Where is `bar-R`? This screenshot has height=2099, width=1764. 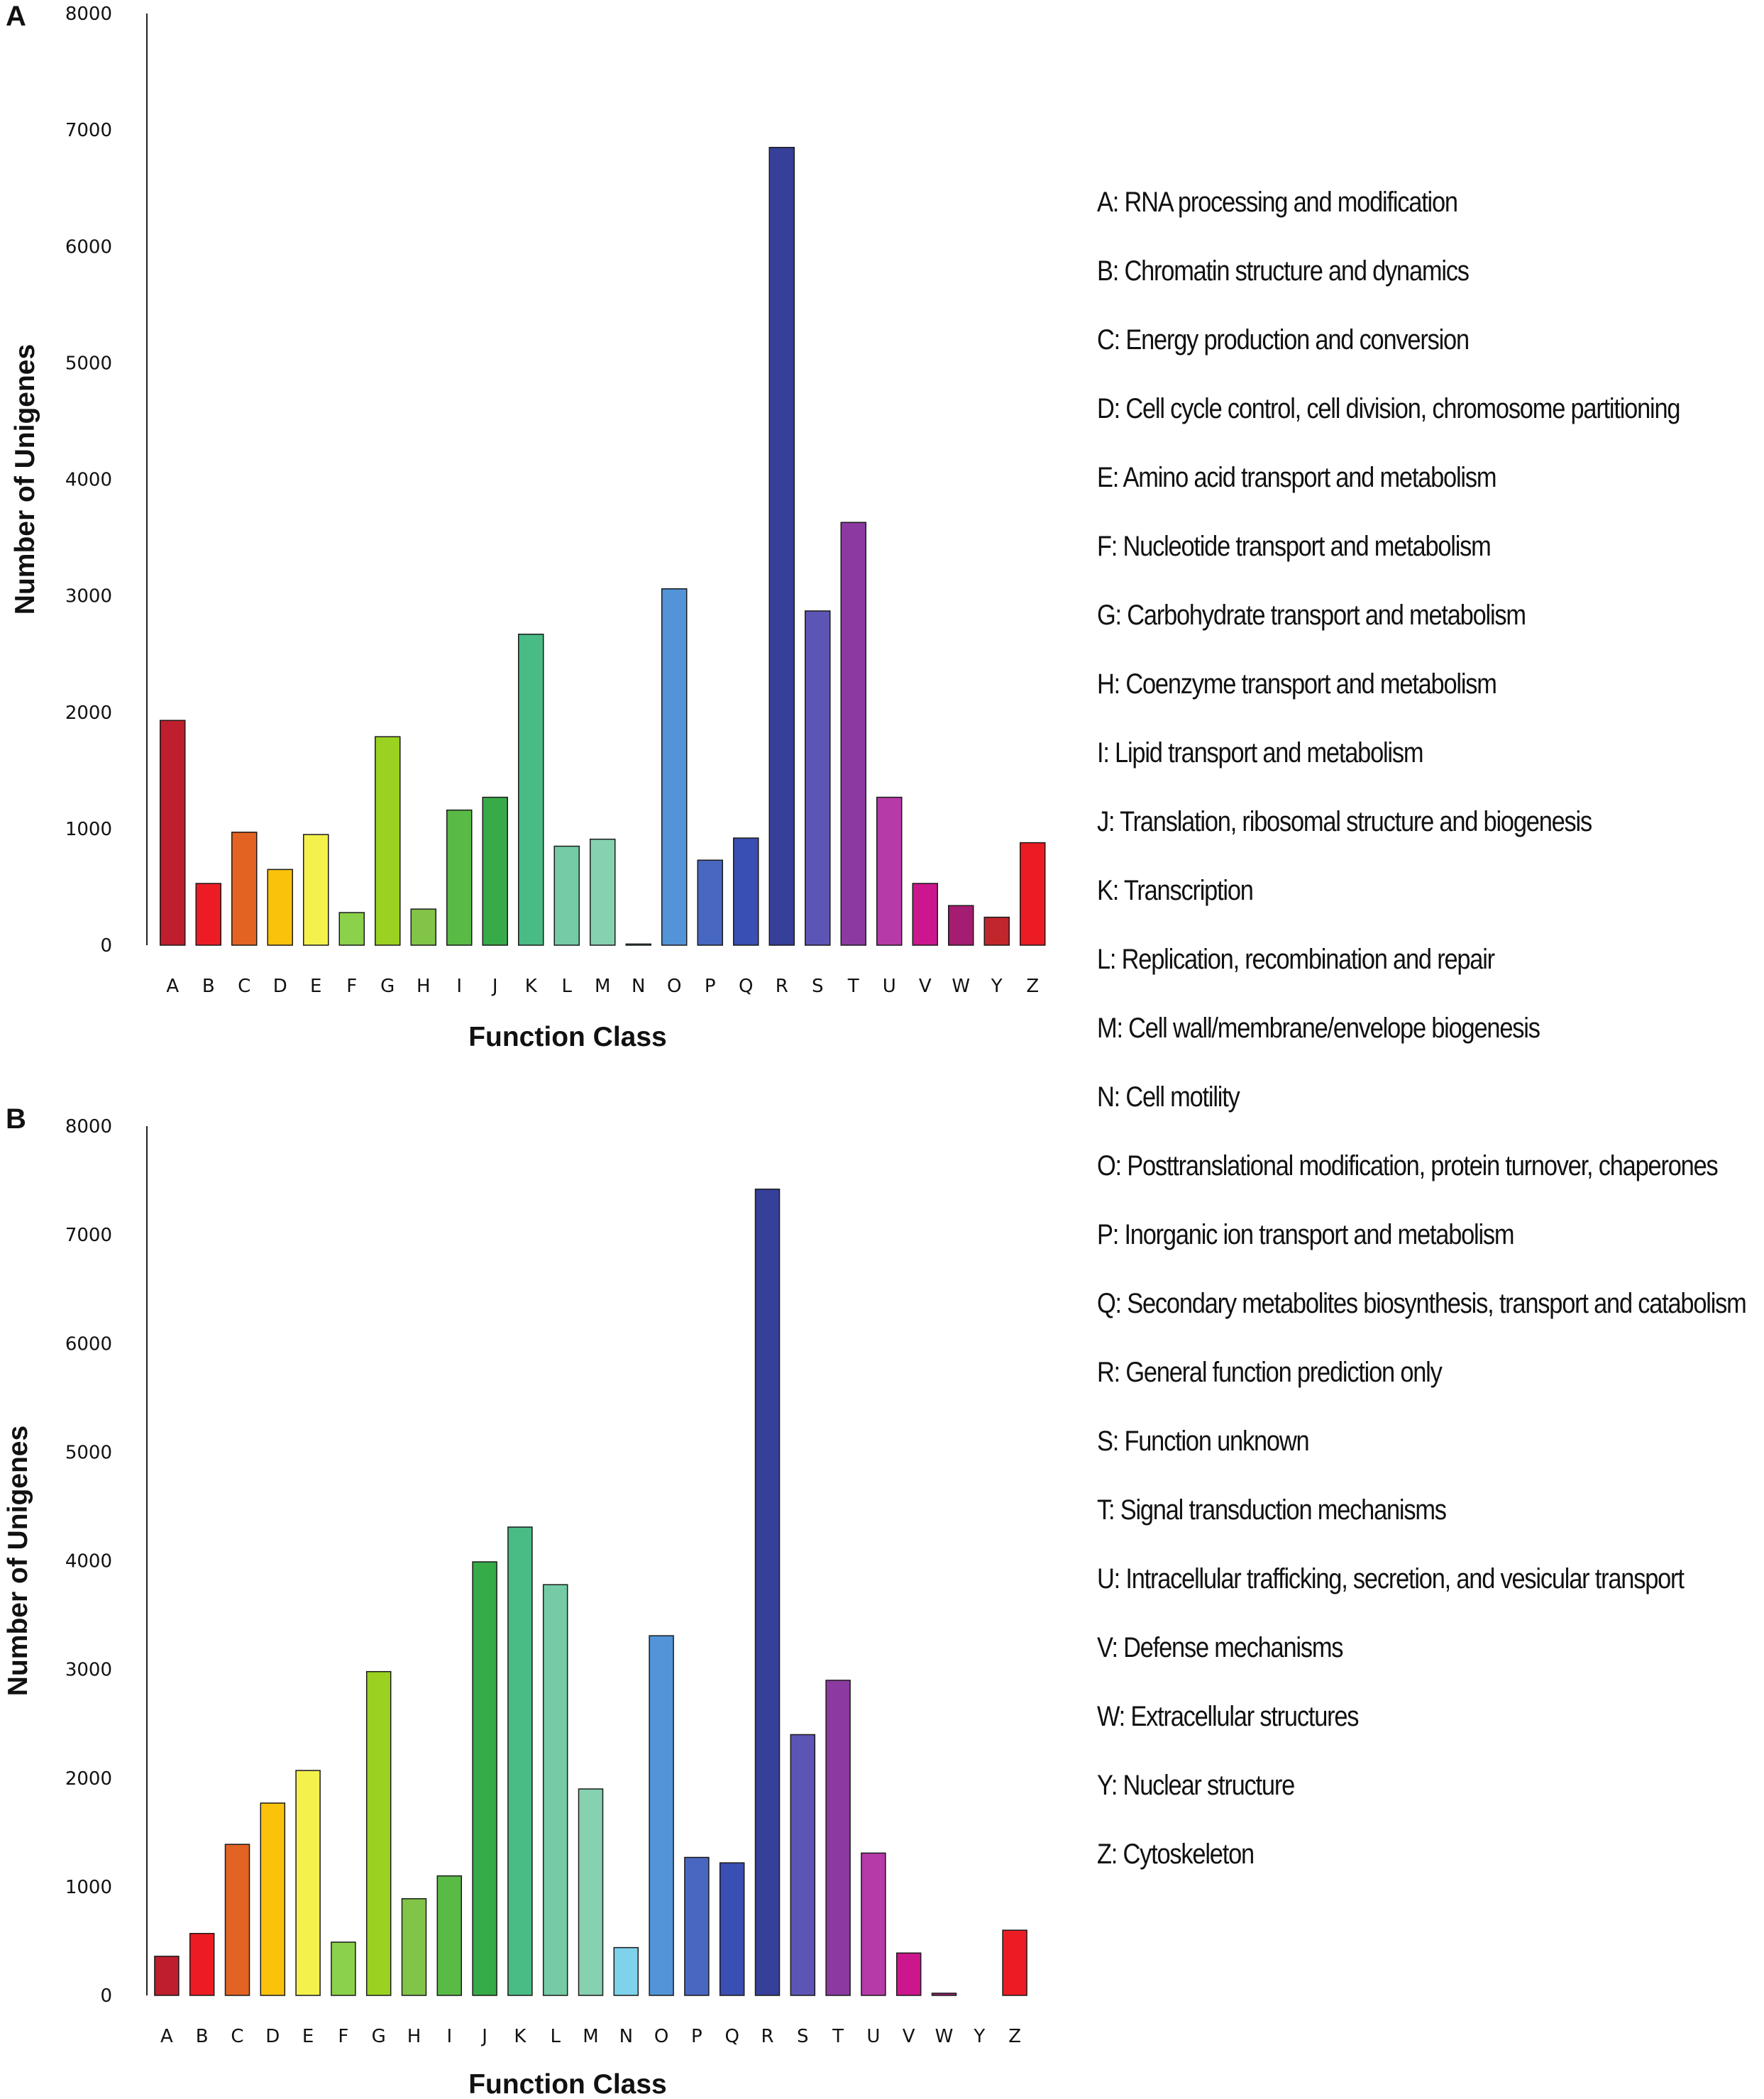 bar-R is located at coordinates (781, 546).